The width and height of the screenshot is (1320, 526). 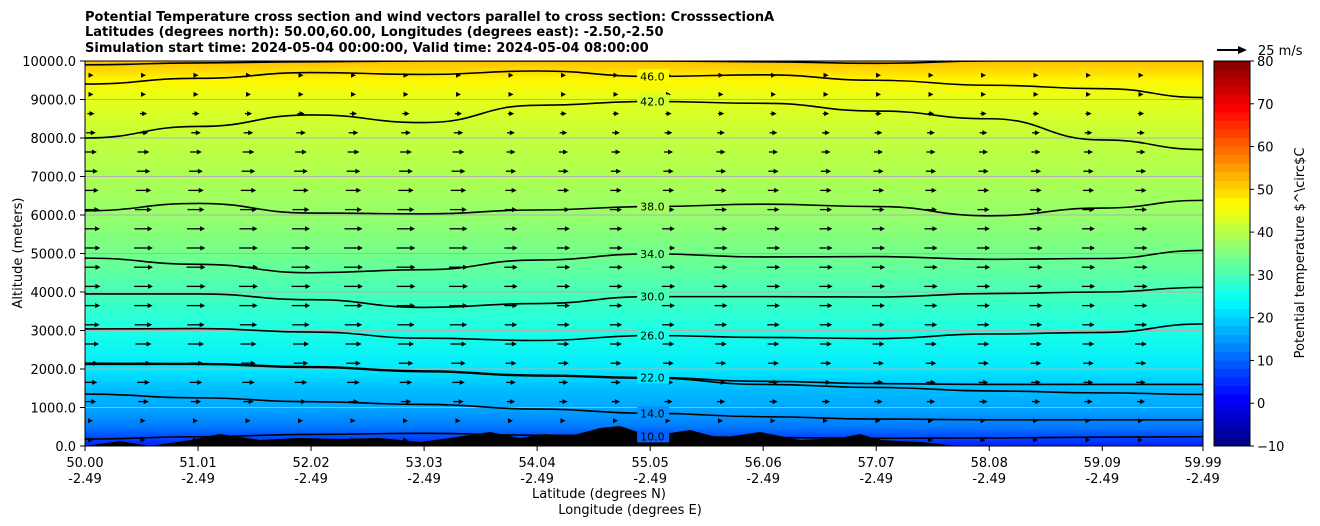 What do you see at coordinates (650, 463) in the screenshot?
I see `x-tick-label-lat: 55.05` at bounding box center [650, 463].